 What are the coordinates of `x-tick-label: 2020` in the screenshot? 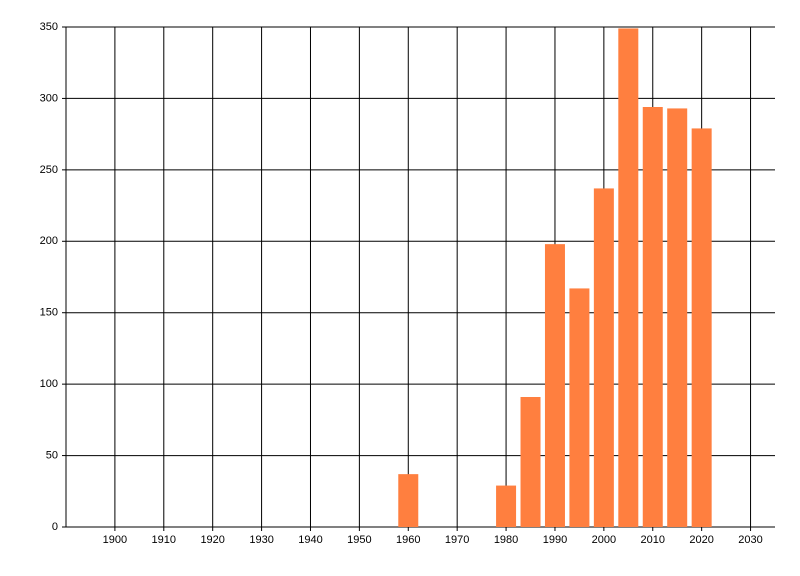 It's located at (701, 540).